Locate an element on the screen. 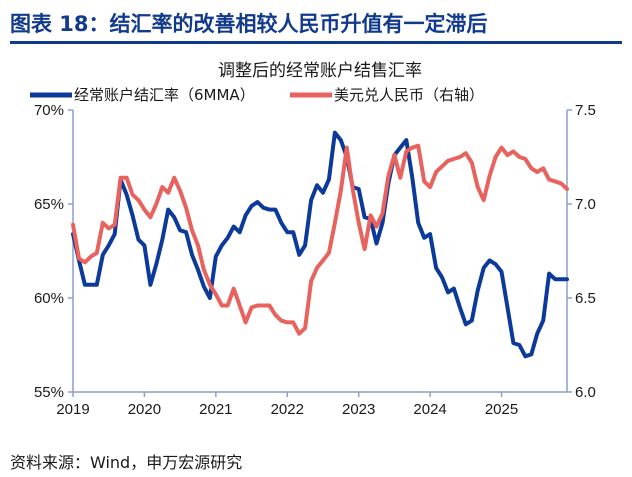 Image resolution: width=632 pixels, height=477 pixels. legend-label-settlement-ratio: 经常账户结汇率（6MMA） is located at coordinates (164, 95).